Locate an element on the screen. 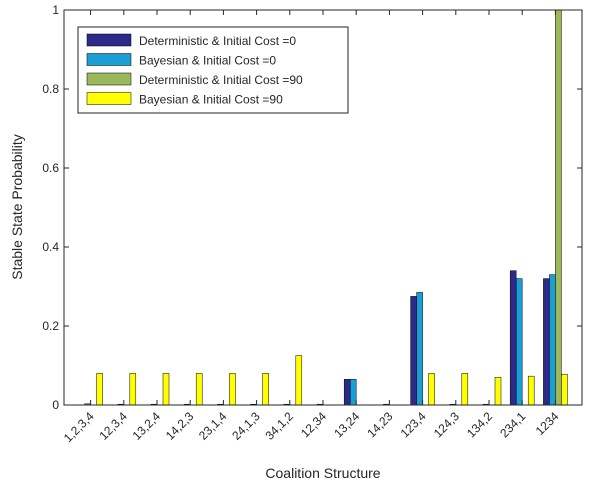 This screenshot has width=592, height=487. x-tick-label: 24,1,3 is located at coordinates (246, 426).